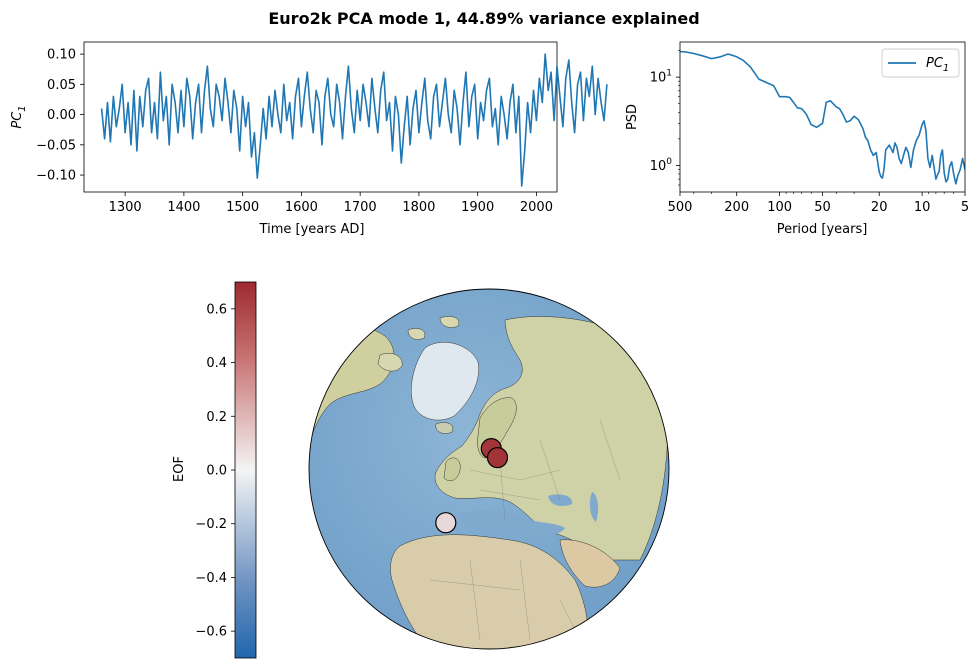 This screenshot has width=978, height=668. What do you see at coordinates (312, 229) in the screenshot?
I see `timeseries-xlabel: Time [years AD]` at bounding box center [312, 229].